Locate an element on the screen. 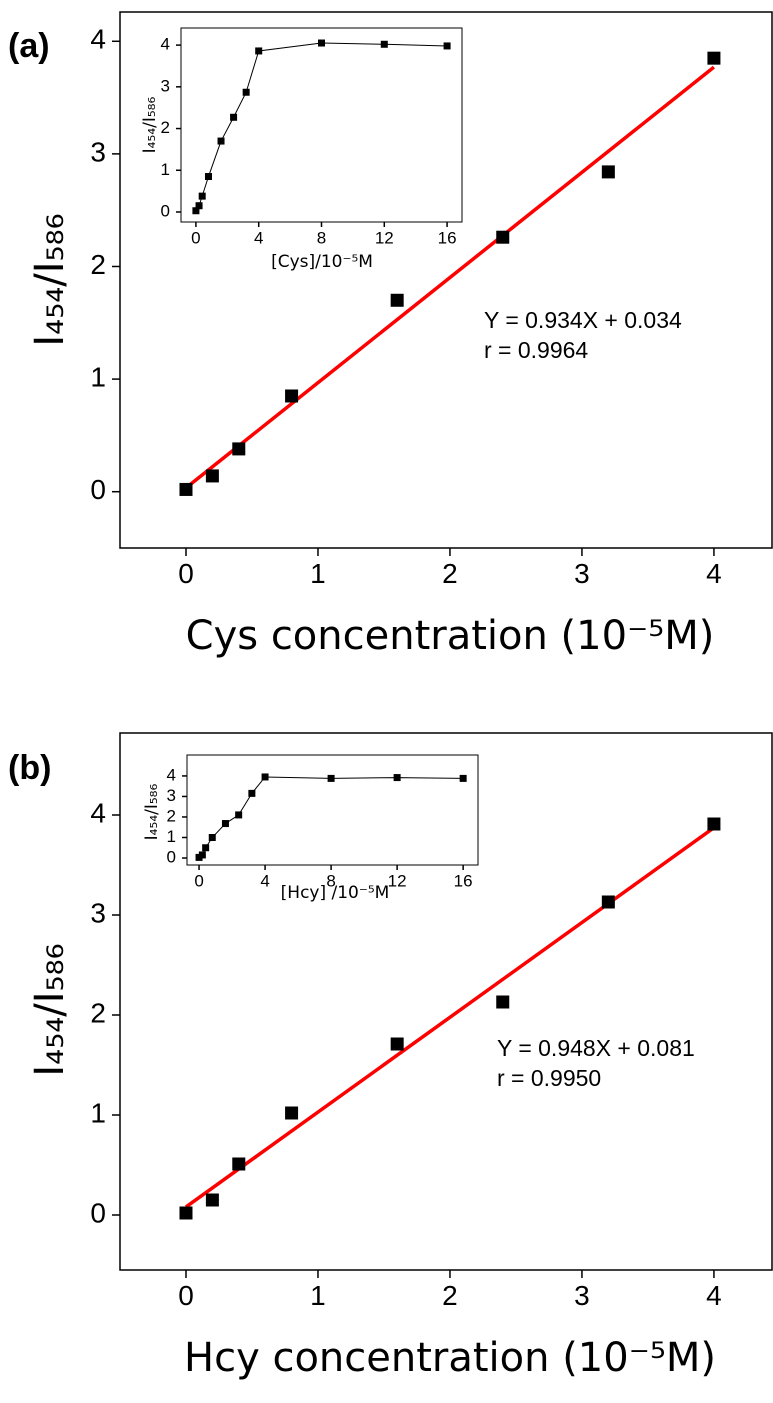 This screenshot has height=1403, width=773. plot-frame is located at coordinates (332, 810).